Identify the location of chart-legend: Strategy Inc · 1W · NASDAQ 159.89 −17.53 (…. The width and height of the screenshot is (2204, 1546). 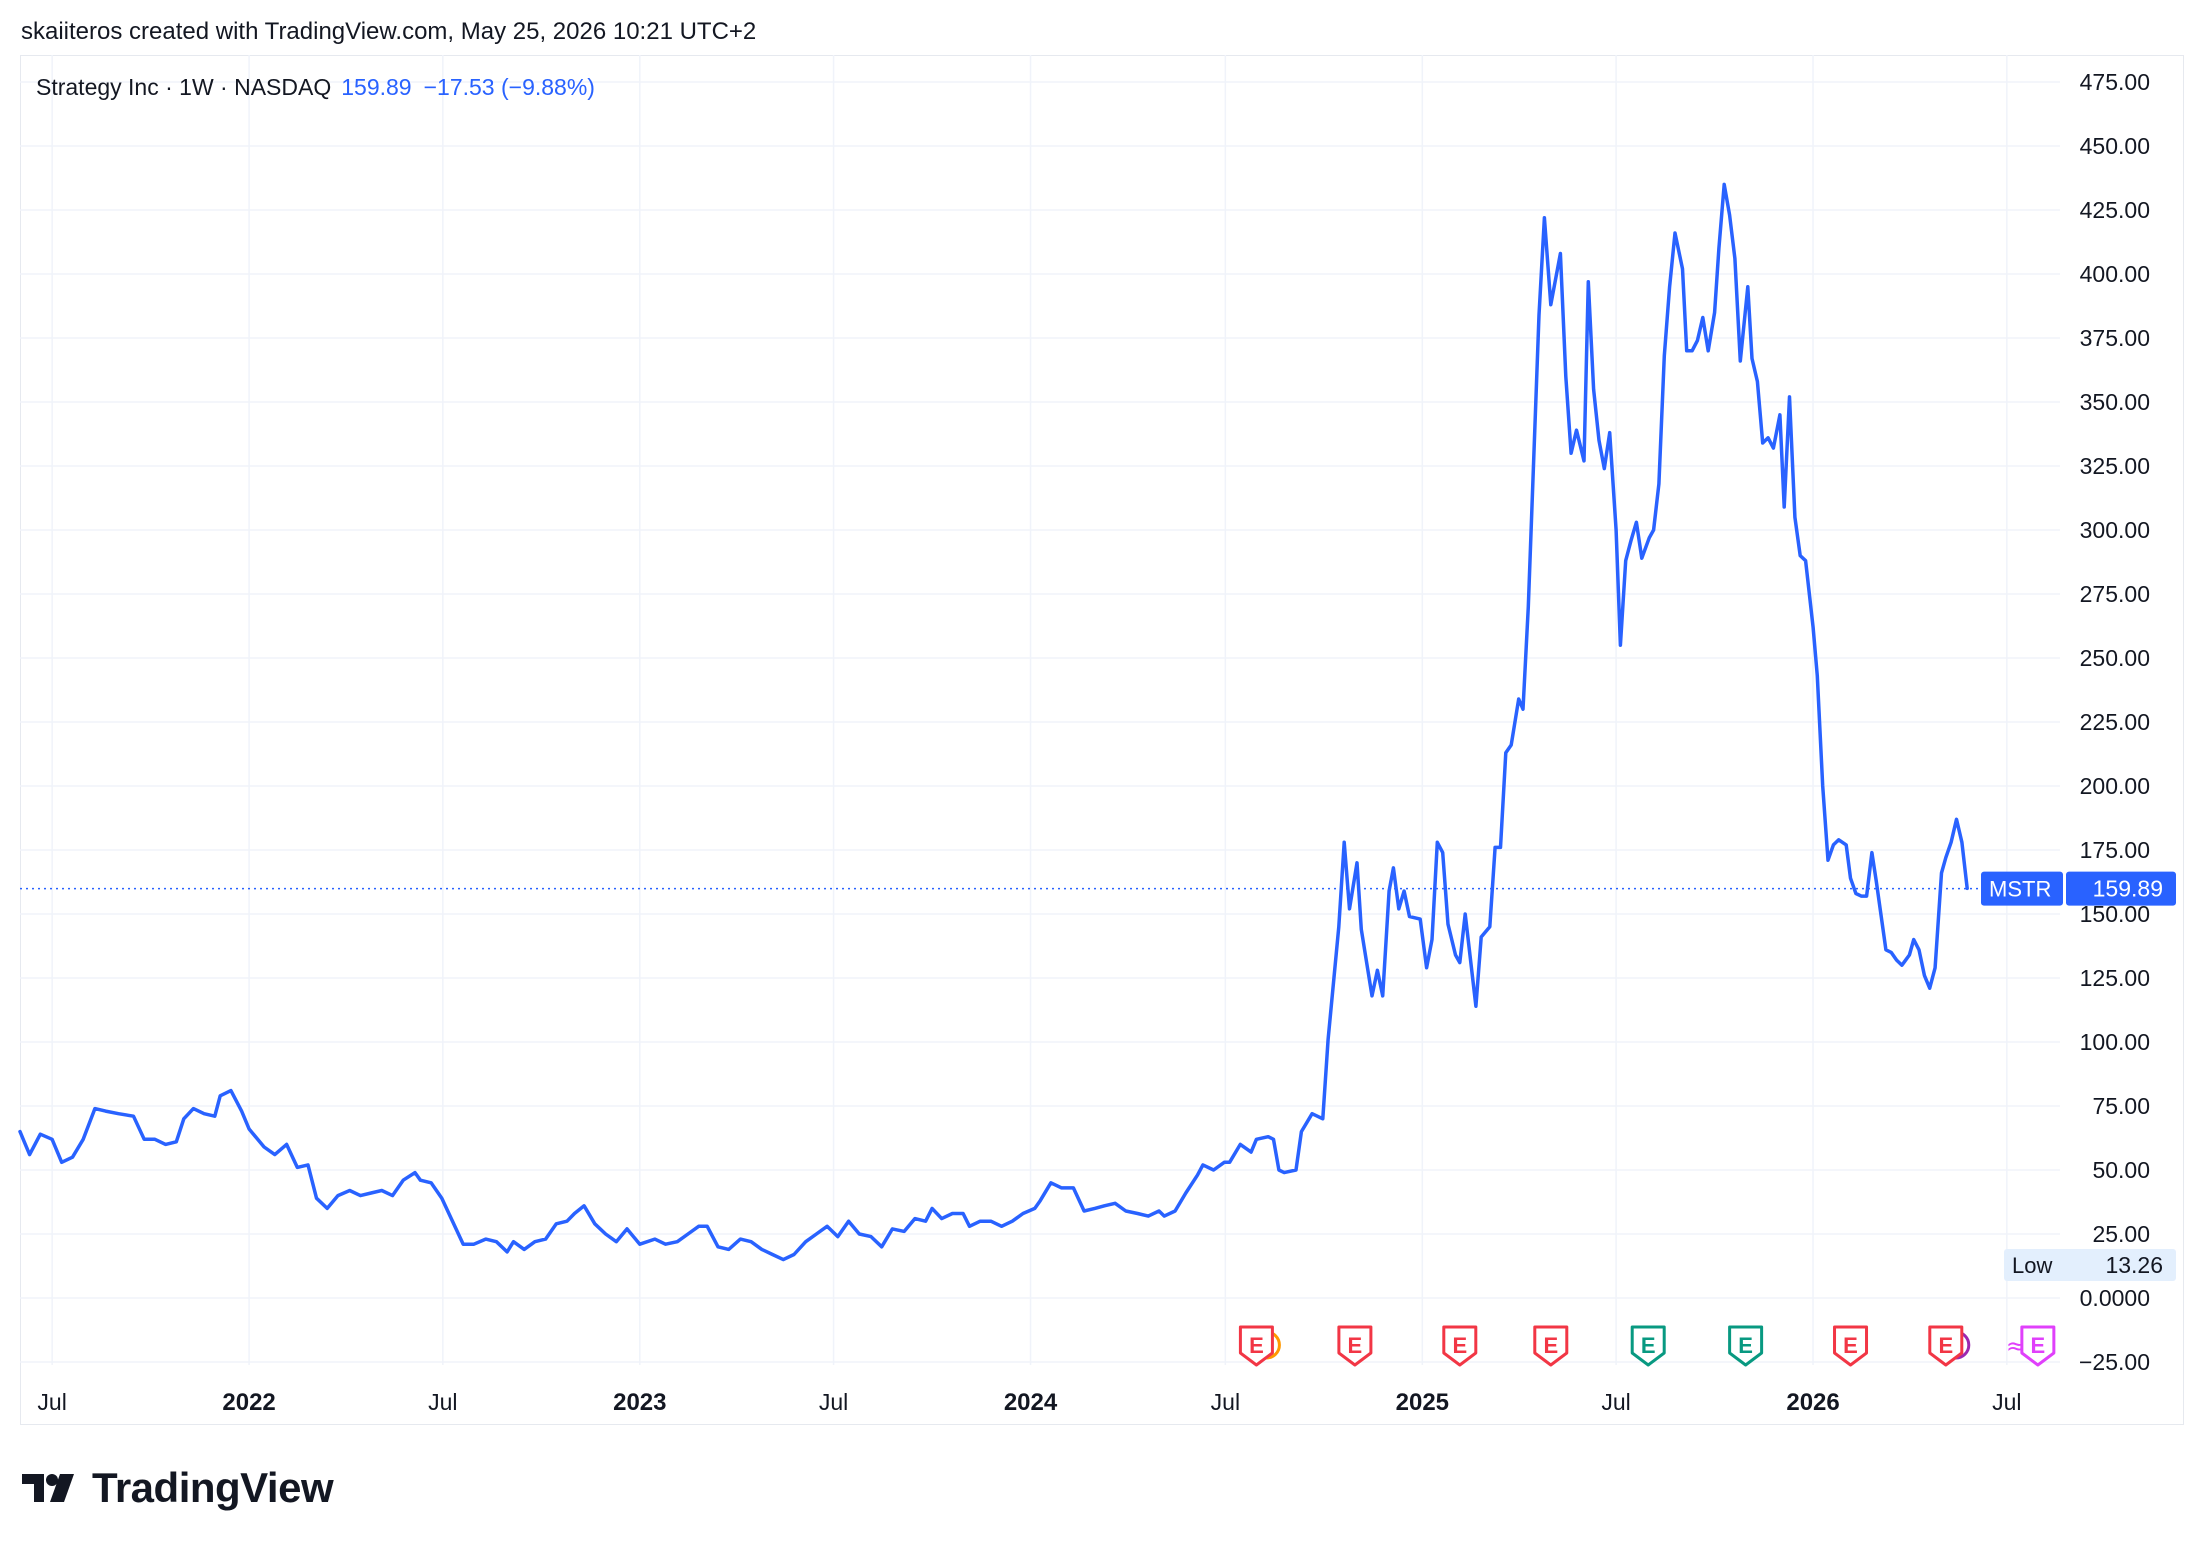
(315, 87).